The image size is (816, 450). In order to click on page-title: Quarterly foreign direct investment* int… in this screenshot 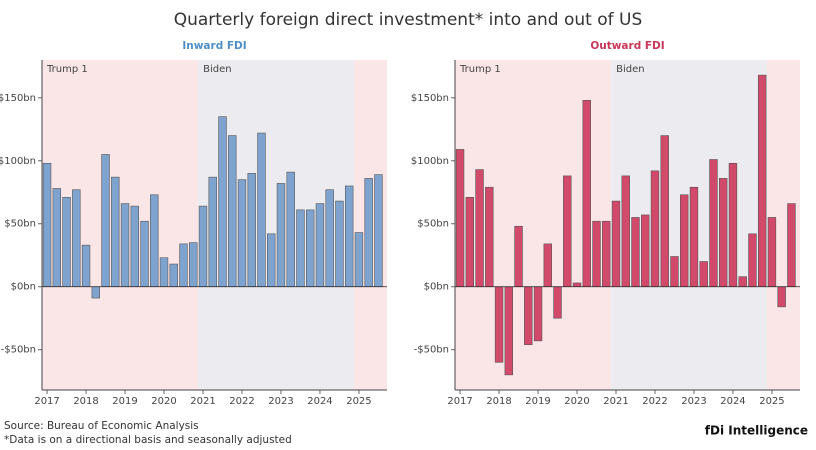, I will do `click(408, 20)`.